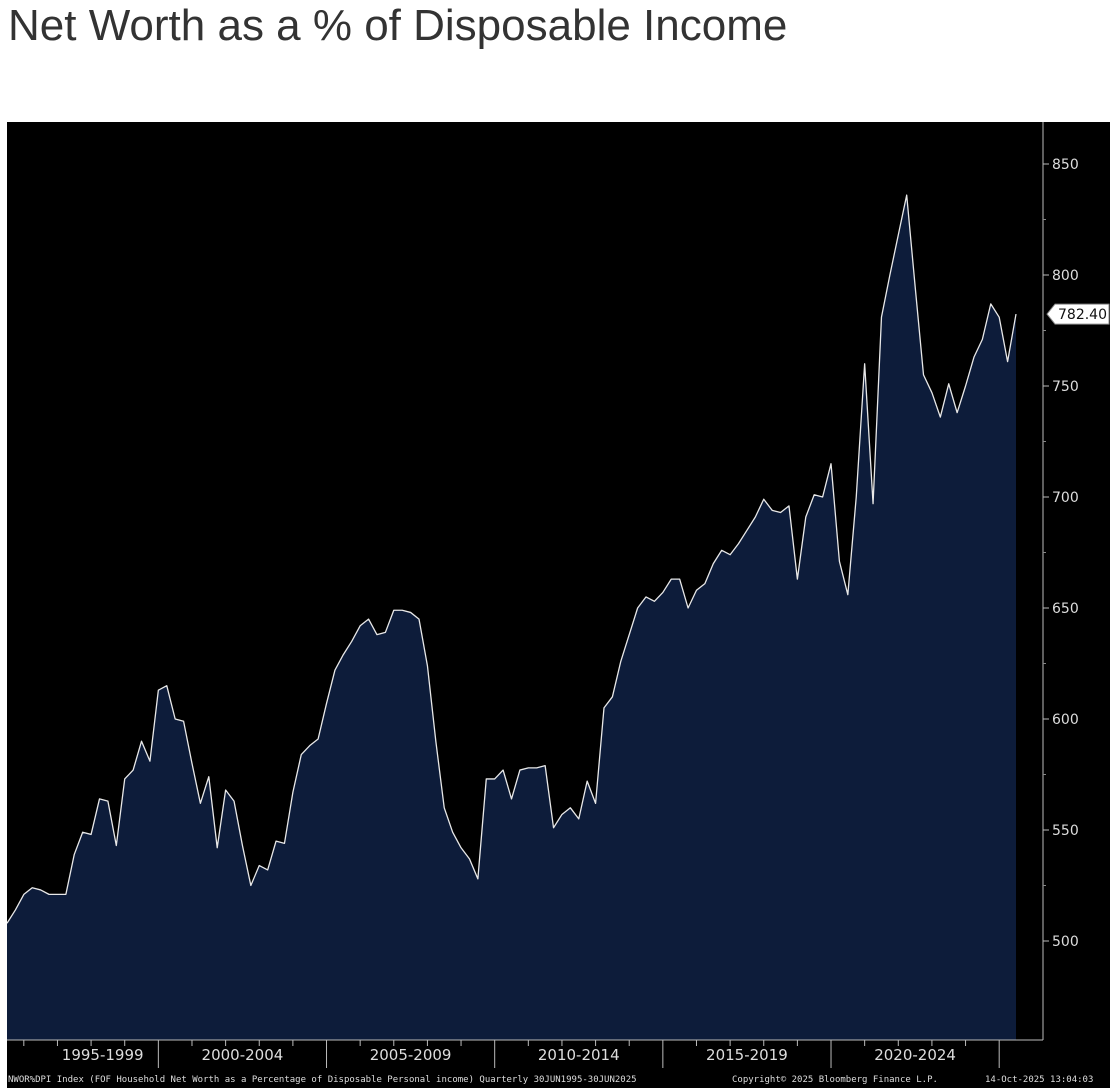 This screenshot has height=1088, width=1110. What do you see at coordinates (398, 25) in the screenshot?
I see `page-title: Net Worth as a % of Disposable Income` at bounding box center [398, 25].